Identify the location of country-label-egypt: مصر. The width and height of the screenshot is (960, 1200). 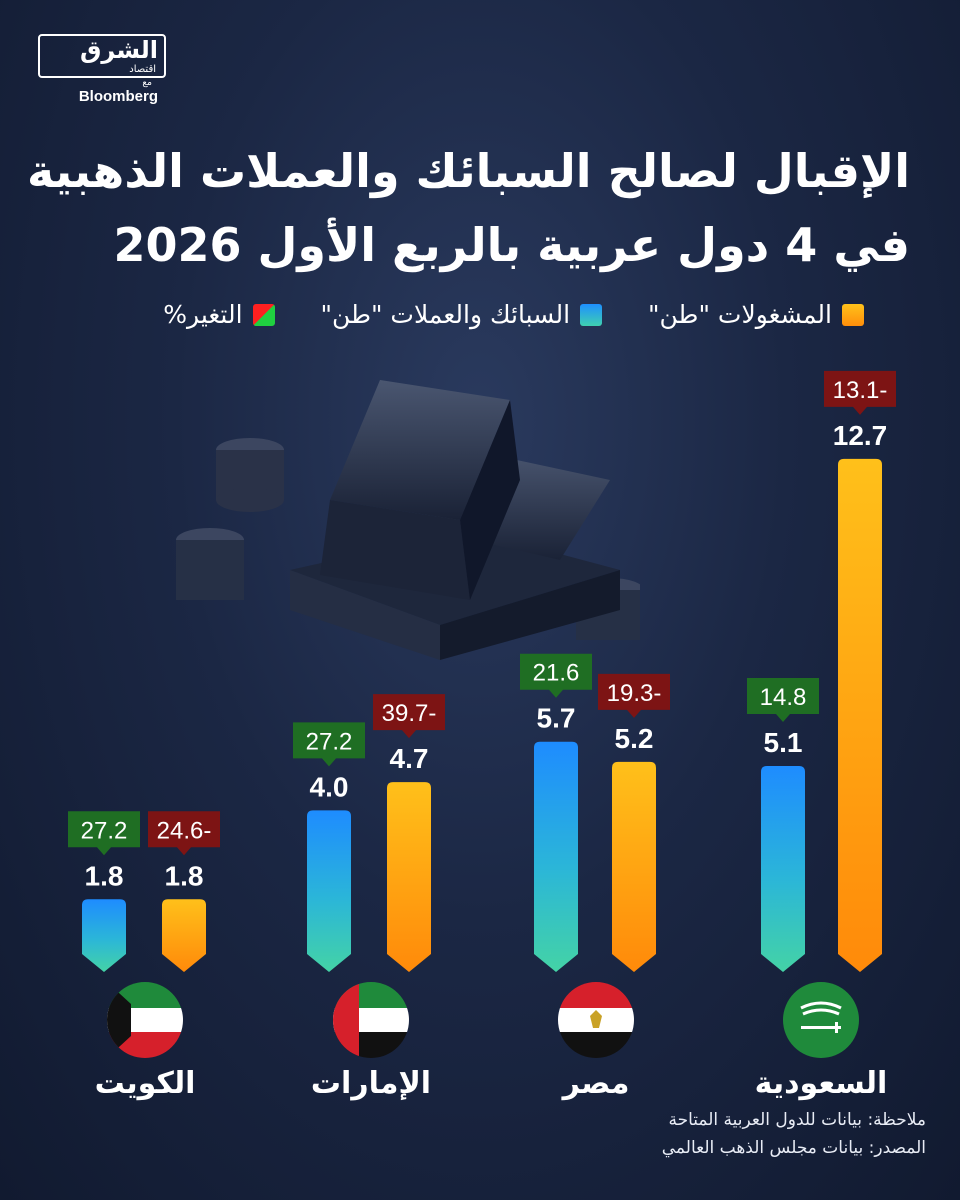
(596, 1083).